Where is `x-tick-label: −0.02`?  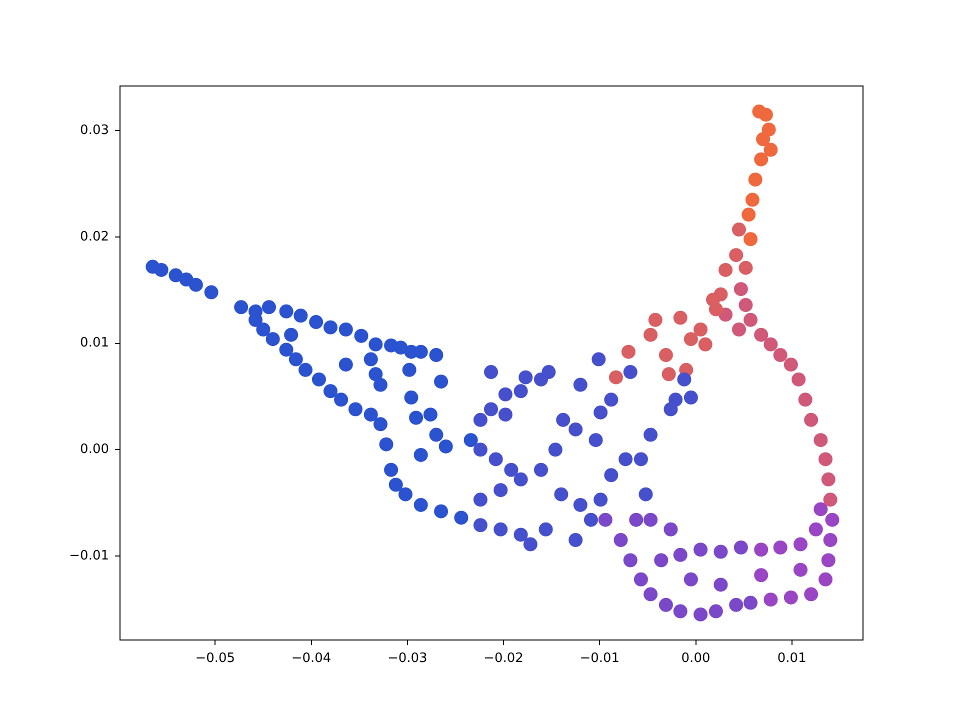 x-tick-label: −0.02 is located at coordinates (504, 658).